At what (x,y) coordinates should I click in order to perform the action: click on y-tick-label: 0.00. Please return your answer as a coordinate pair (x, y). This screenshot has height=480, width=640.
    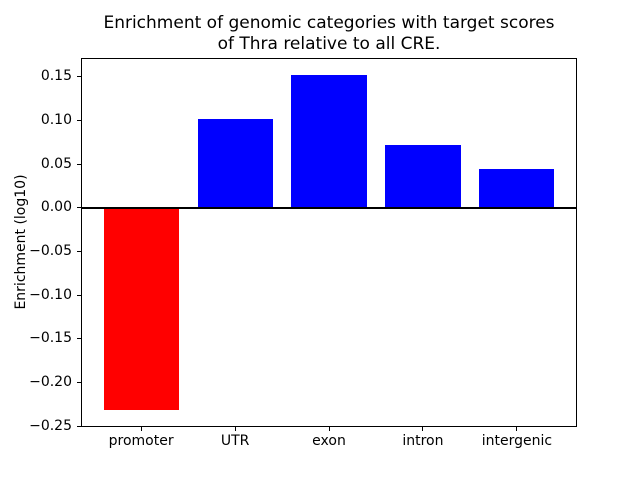
    Looking at the image, I should click on (56, 207).